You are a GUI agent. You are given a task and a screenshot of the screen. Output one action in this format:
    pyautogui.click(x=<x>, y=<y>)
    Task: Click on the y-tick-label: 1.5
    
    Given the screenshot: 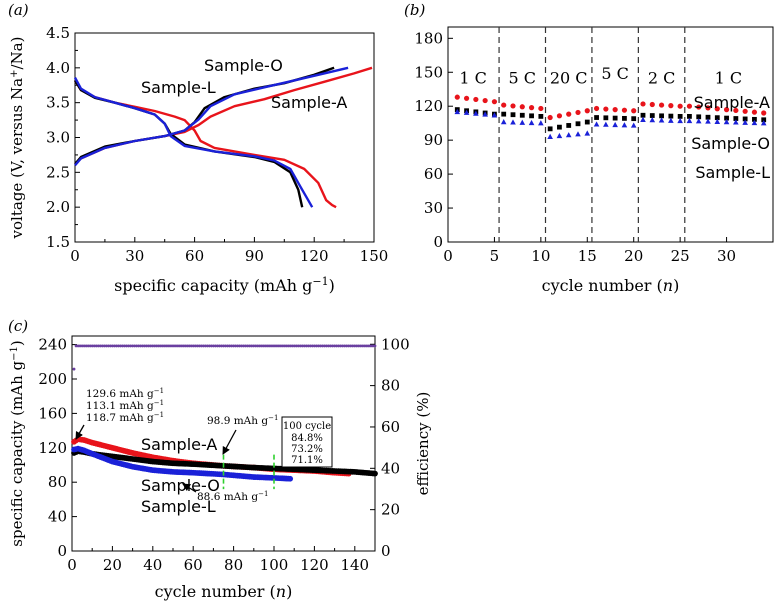 What is the action you would take?
    pyautogui.click(x=58, y=242)
    